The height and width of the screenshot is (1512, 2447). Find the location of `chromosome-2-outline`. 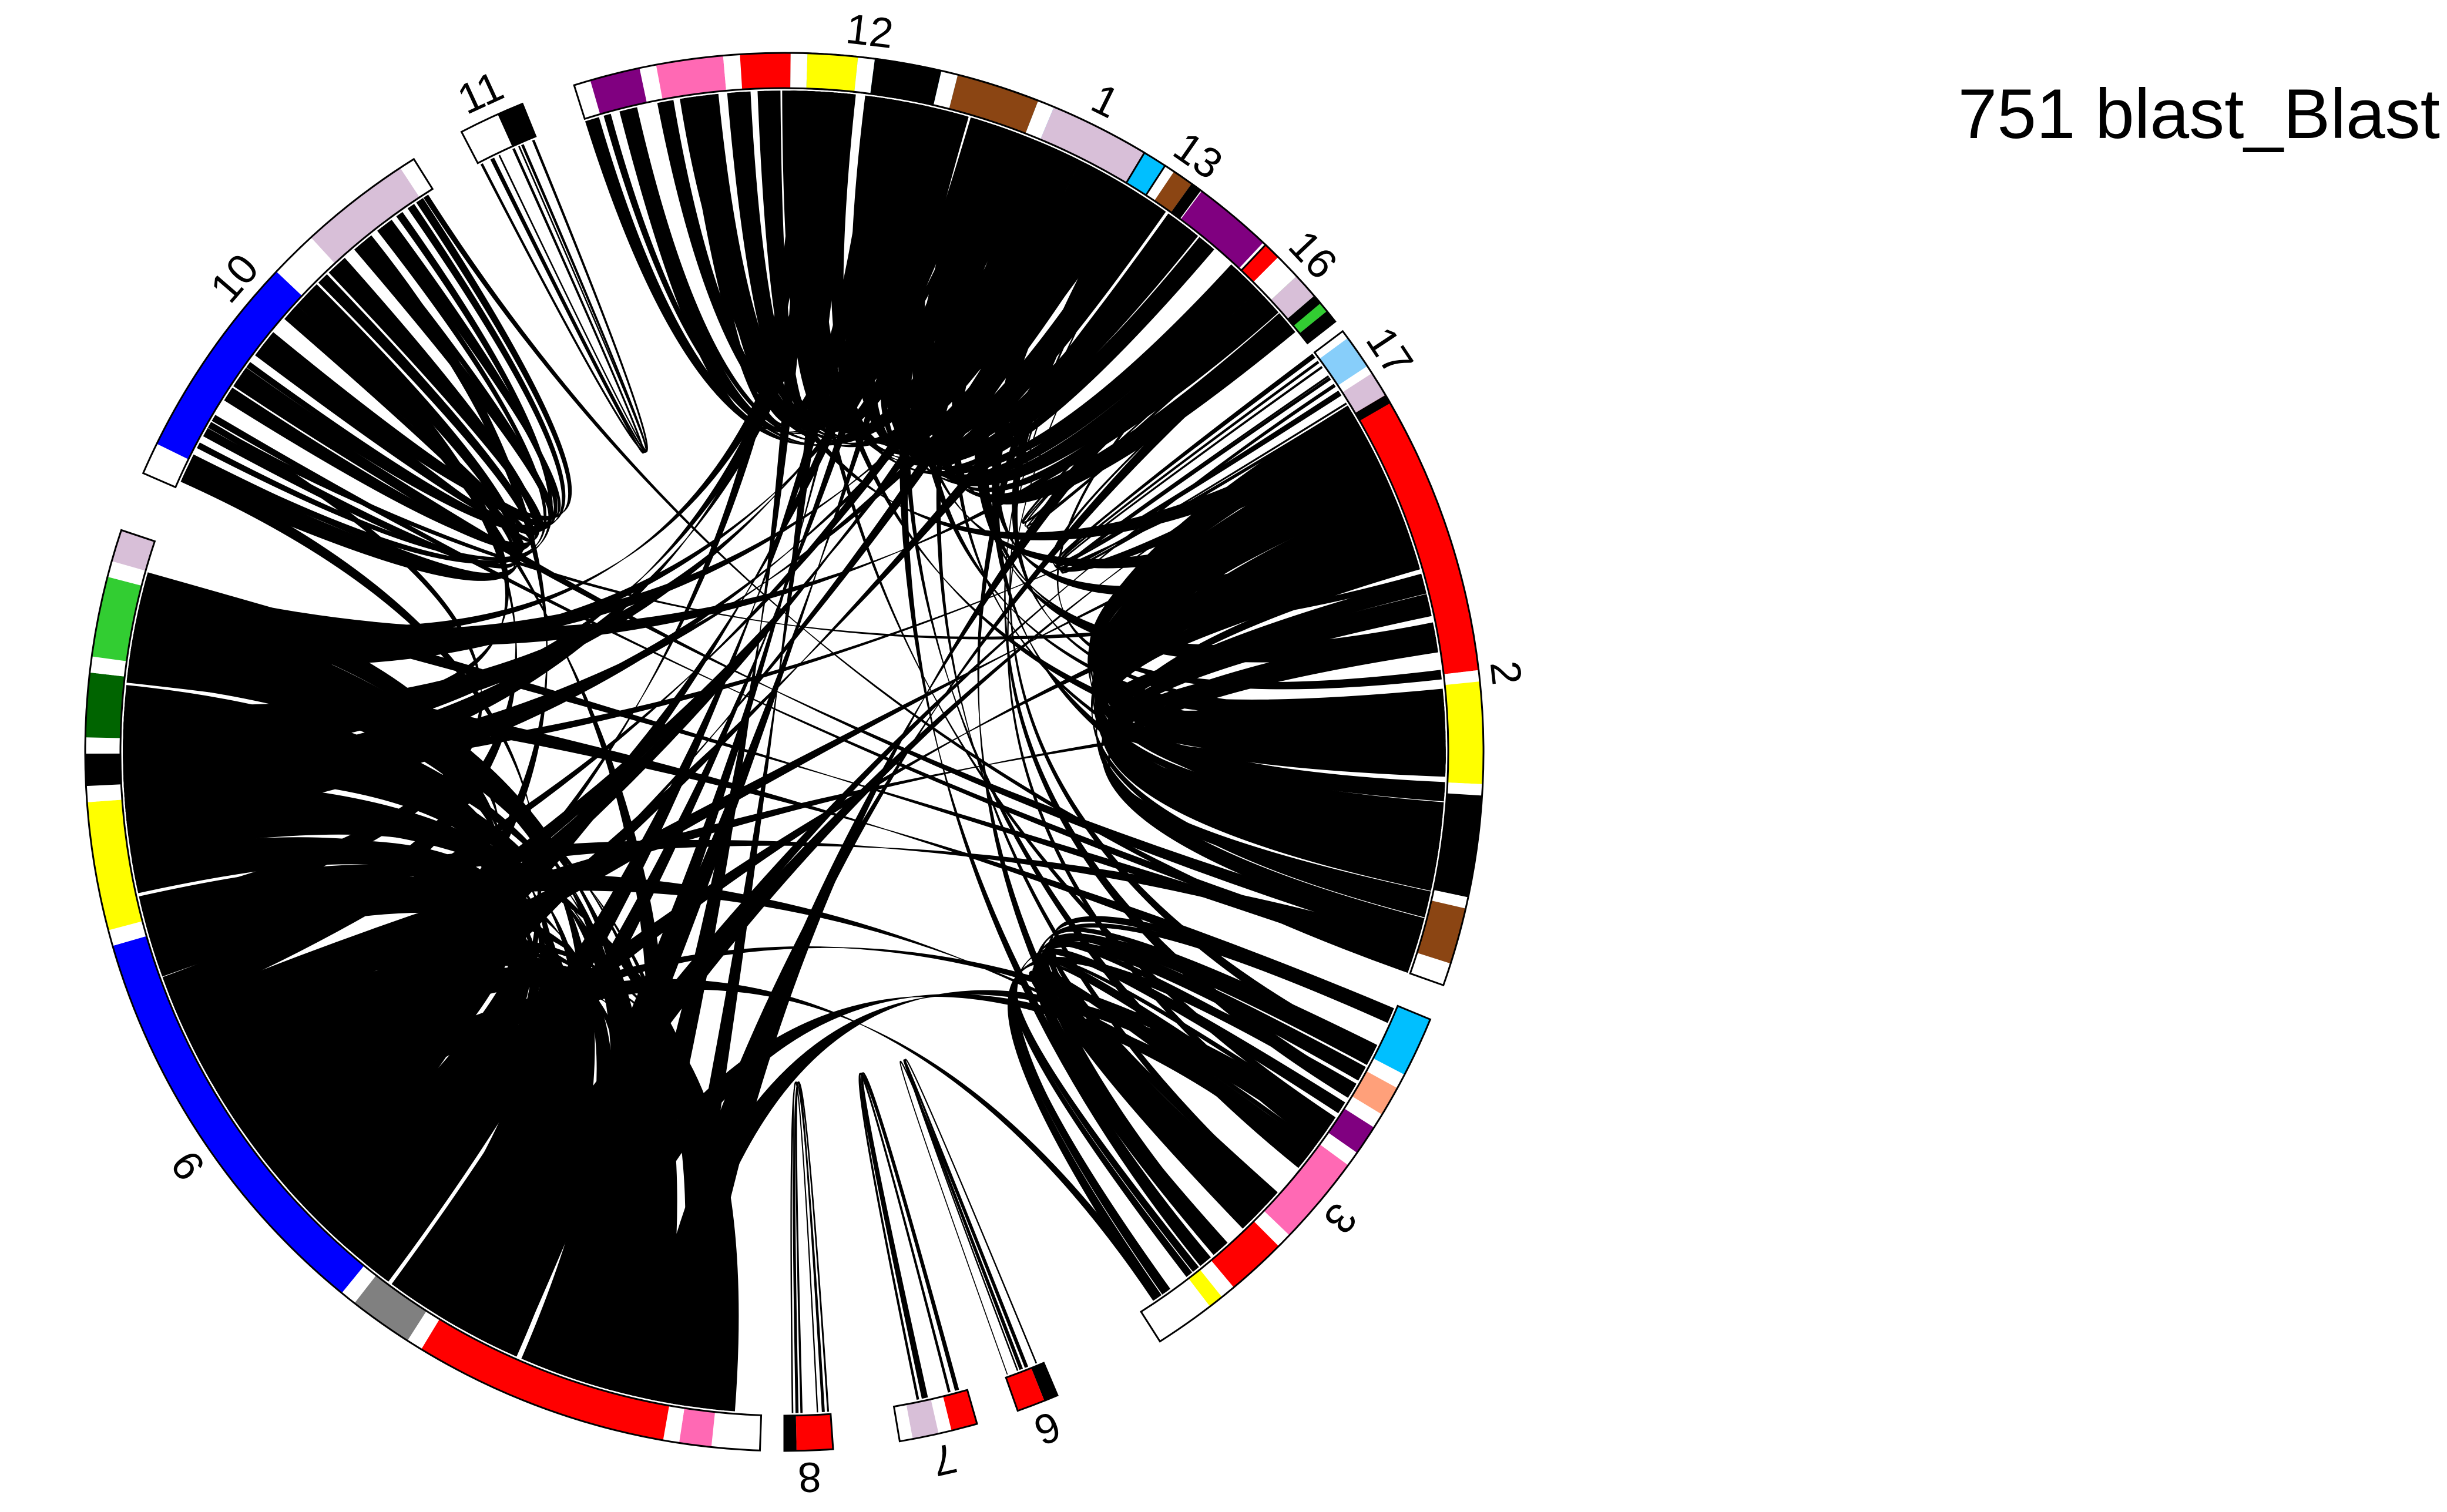

chromosome-2-outline is located at coordinates (1415, 683).